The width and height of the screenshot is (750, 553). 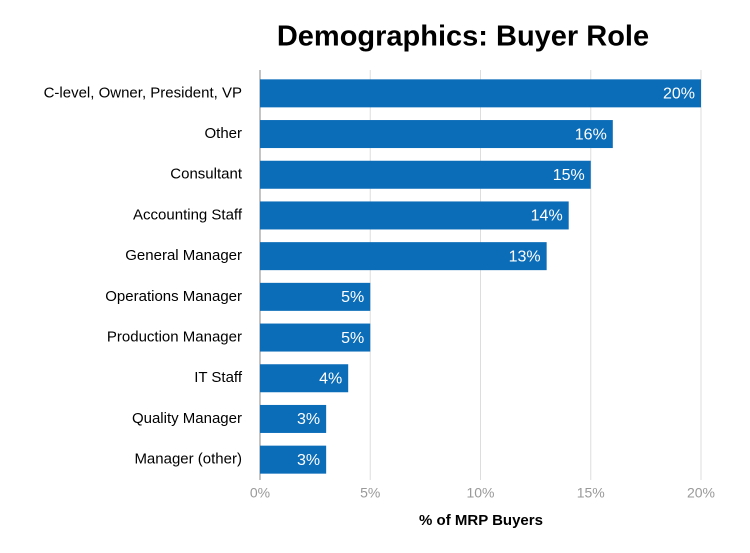 What do you see at coordinates (188, 459) in the screenshot?
I see `y-tick-label: Manager (other)` at bounding box center [188, 459].